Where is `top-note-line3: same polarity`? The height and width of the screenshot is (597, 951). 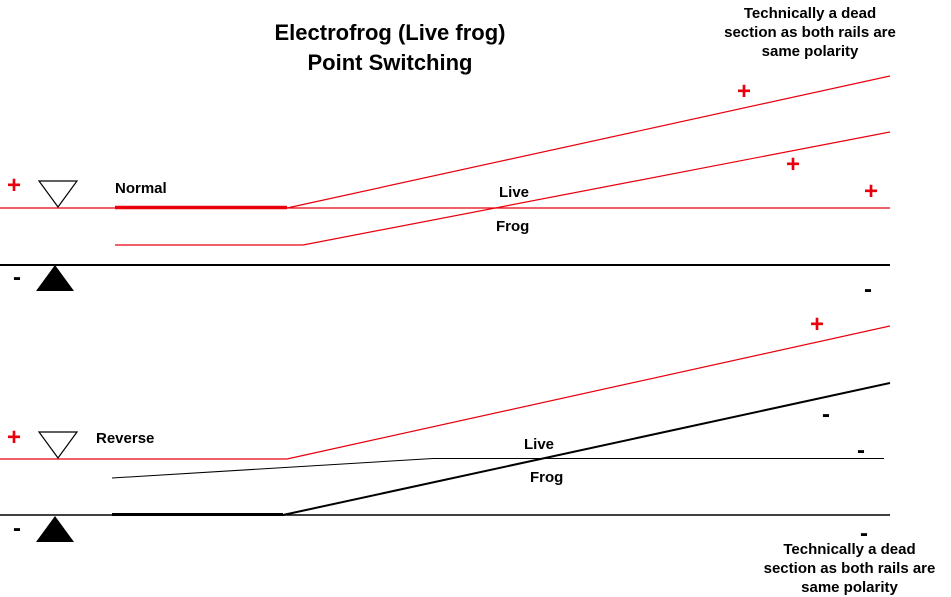
top-note-line3: same polarity is located at coordinates (810, 51).